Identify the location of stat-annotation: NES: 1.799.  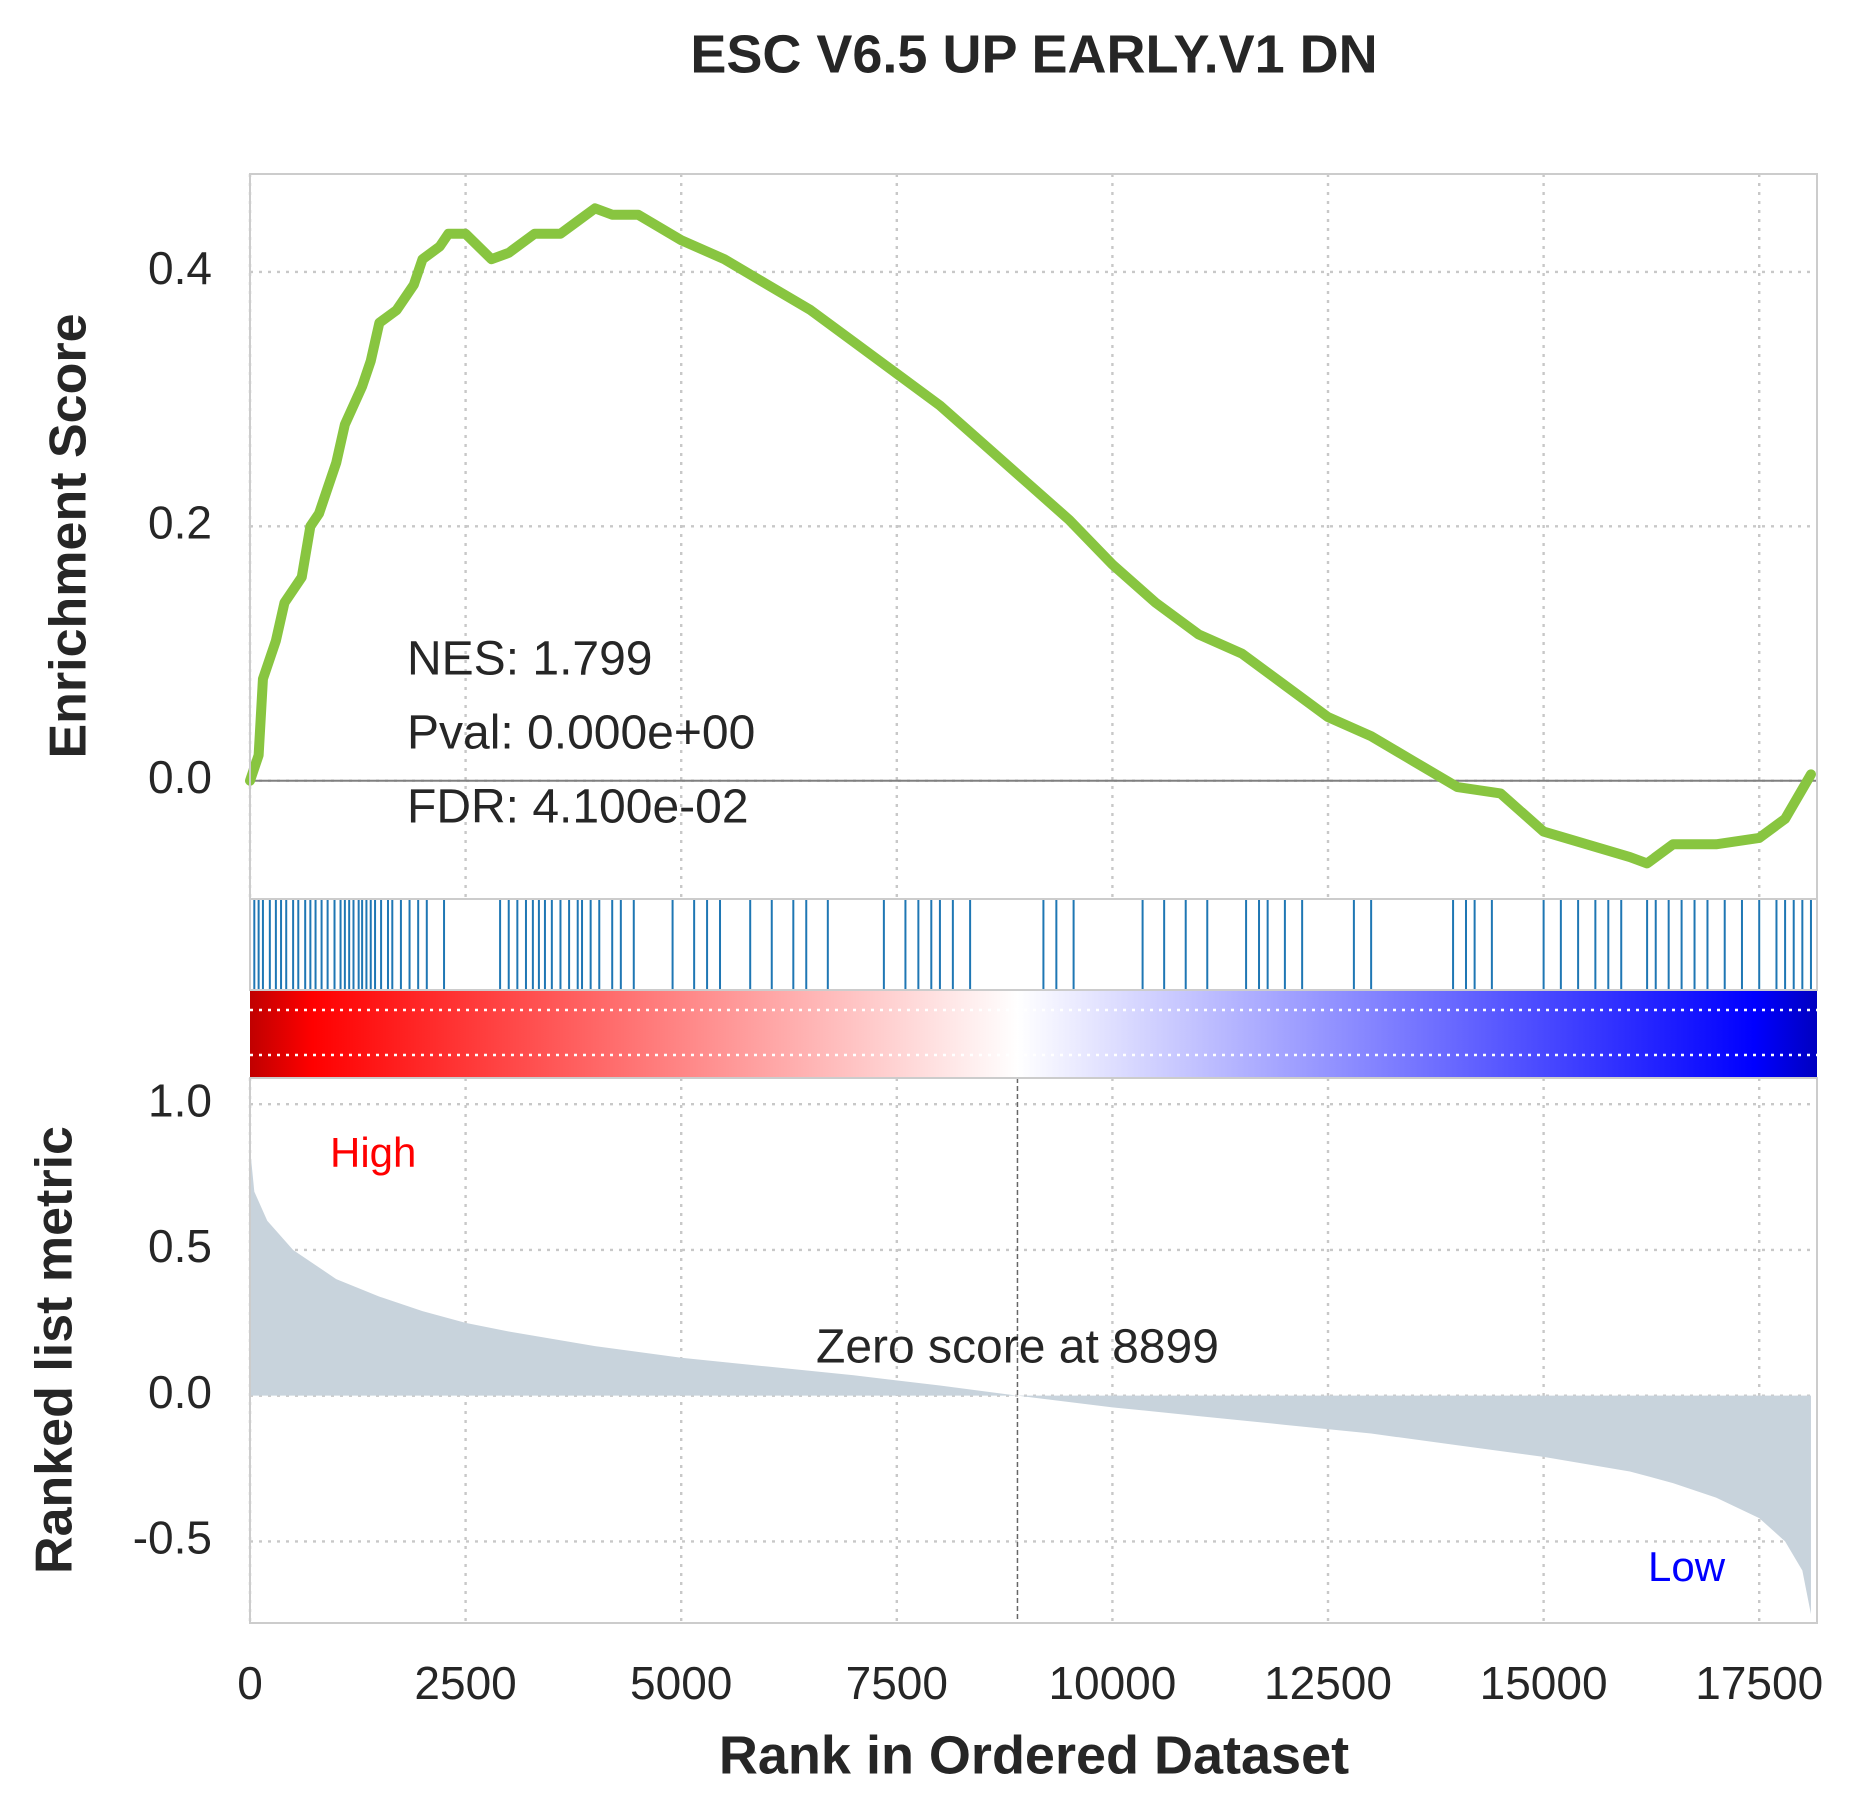
(529, 659).